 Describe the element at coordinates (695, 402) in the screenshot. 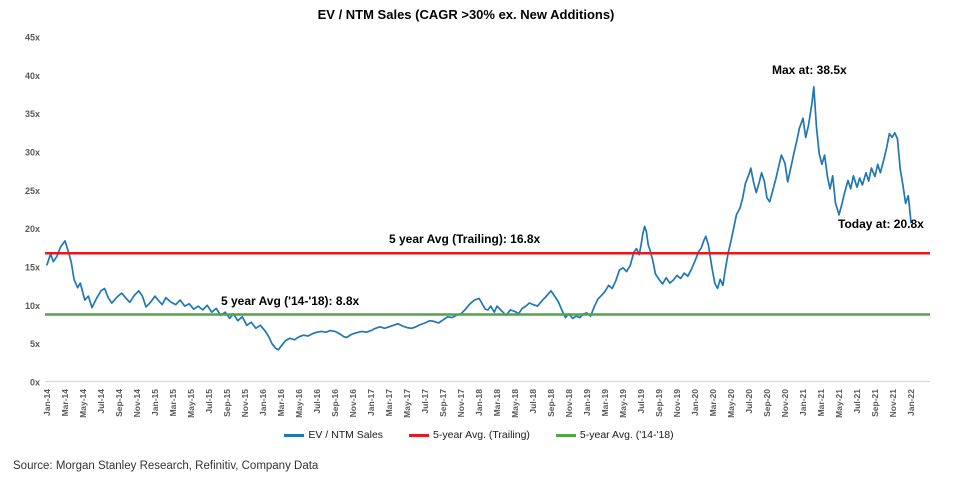

I see `x-axis-tick-label: Jan-20` at that location.